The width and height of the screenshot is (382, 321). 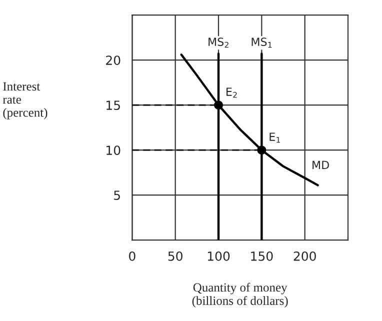 What do you see at coordinates (25, 101) in the screenshot?
I see `y-axis-title: Interest rate (percent)` at bounding box center [25, 101].